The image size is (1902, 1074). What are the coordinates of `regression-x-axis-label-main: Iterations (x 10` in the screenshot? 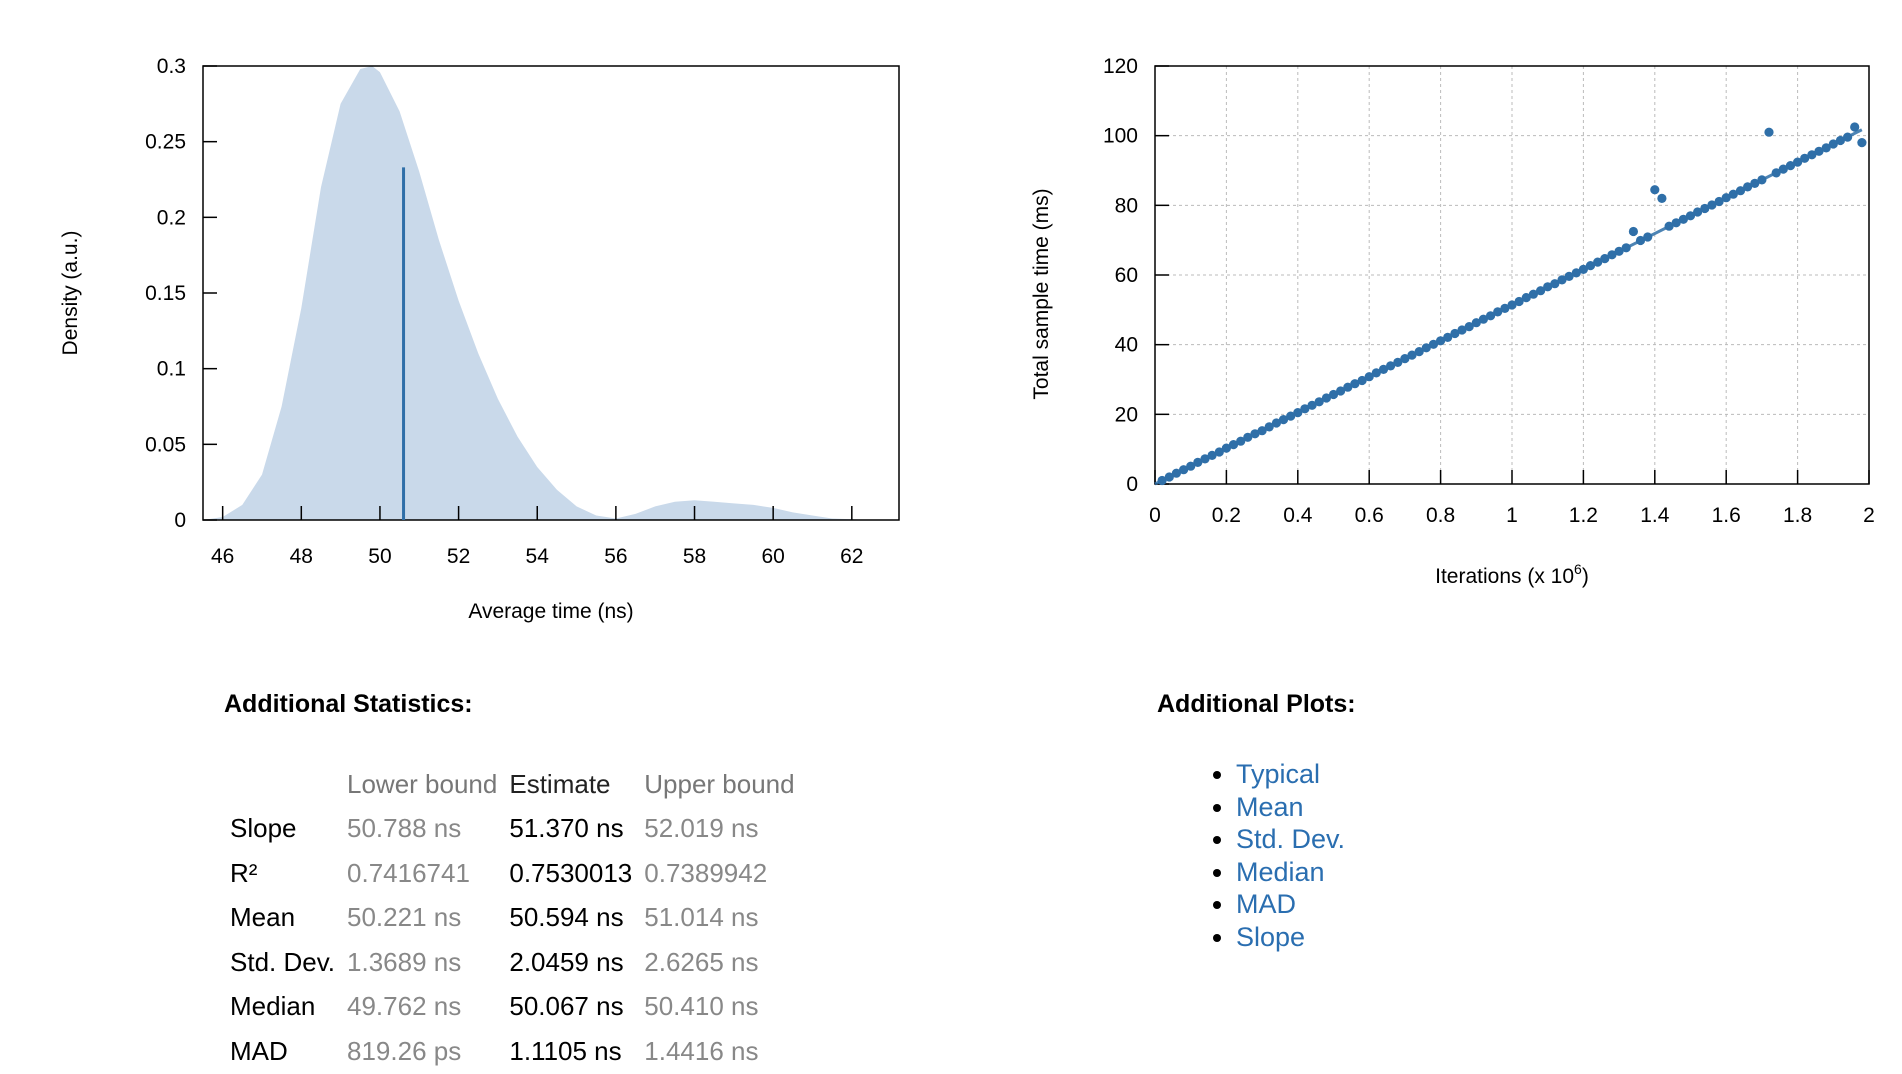 It's located at (1504, 576).